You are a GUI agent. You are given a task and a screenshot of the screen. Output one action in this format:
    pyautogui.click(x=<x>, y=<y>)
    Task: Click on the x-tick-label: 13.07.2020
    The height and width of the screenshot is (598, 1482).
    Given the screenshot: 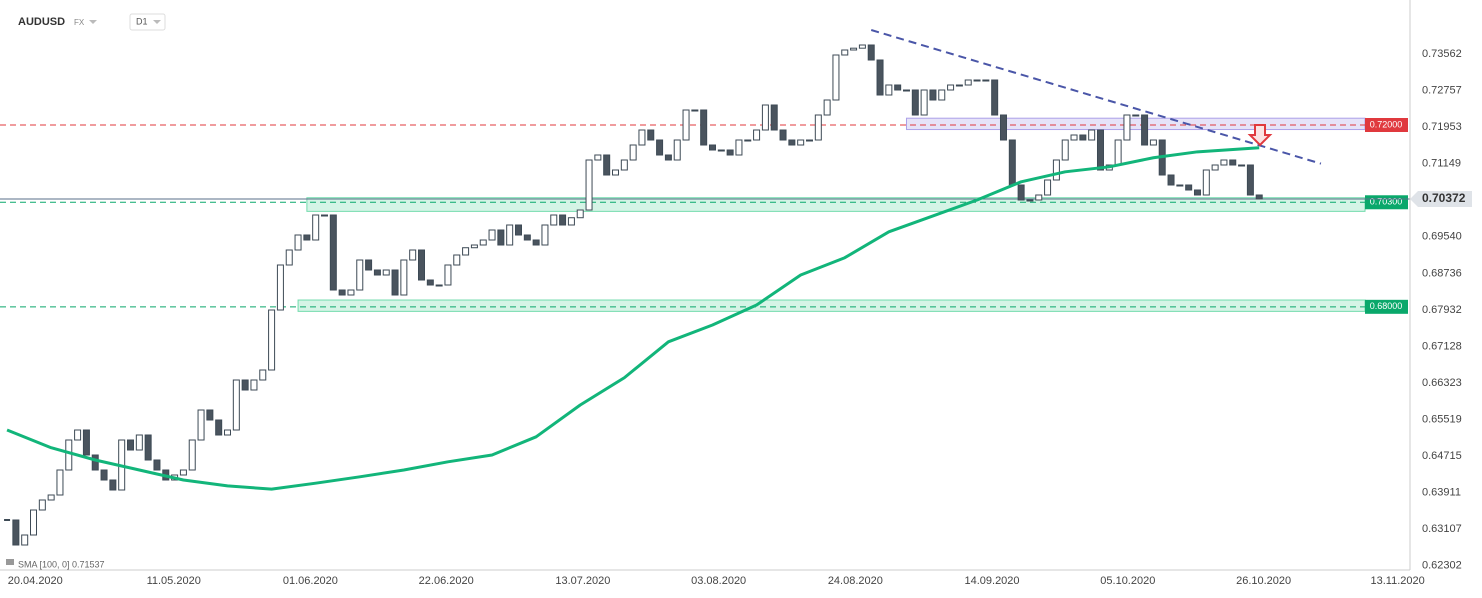 What is the action you would take?
    pyautogui.click(x=582, y=581)
    